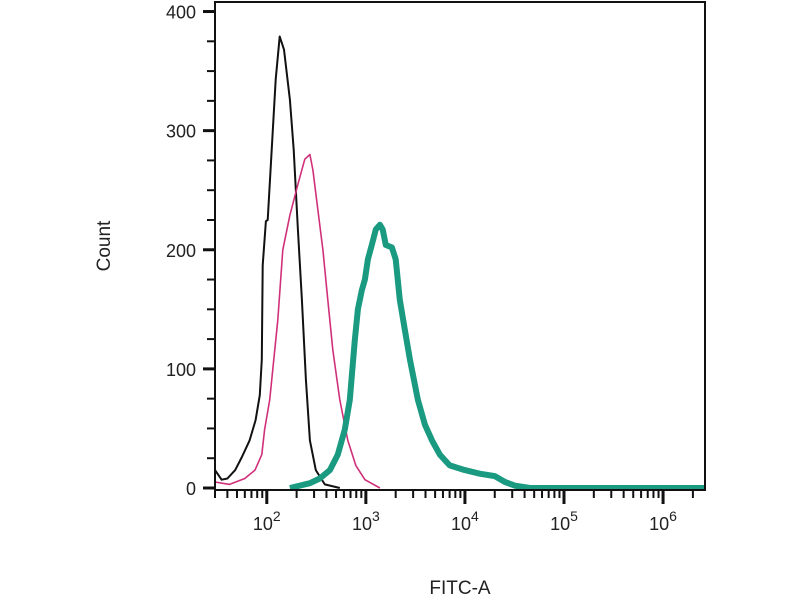 This screenshot has height=600, width=800. Describe the element at coordinates (673, 516) in the screenshot. I see `x-tick-exponent: 6` at that location.